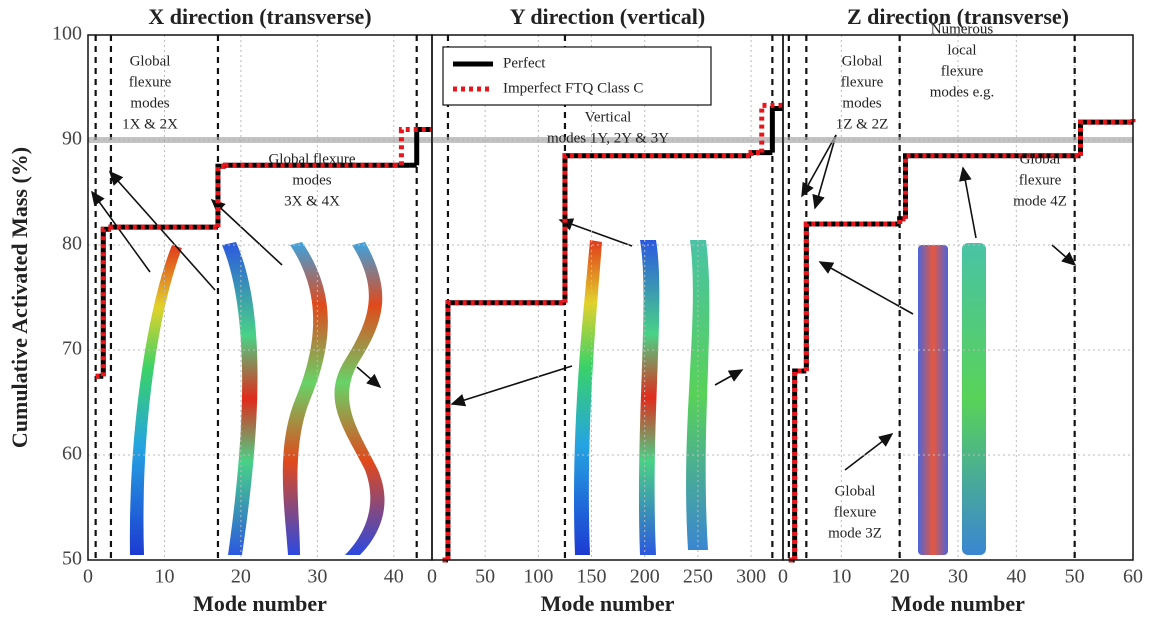 The image size is (1150, 622). I want to click on panel-title: Z direction (transverse), so click(958, 16).